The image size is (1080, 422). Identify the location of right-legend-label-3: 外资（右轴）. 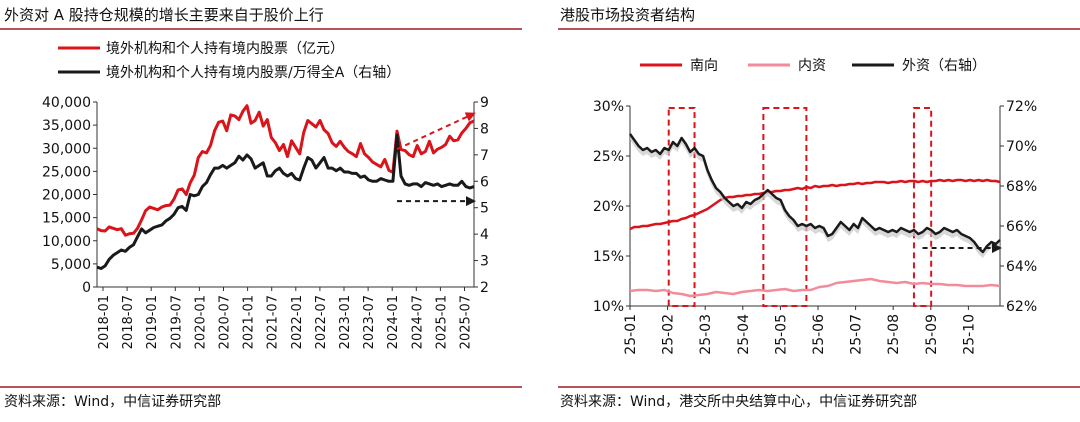
(944, 66).